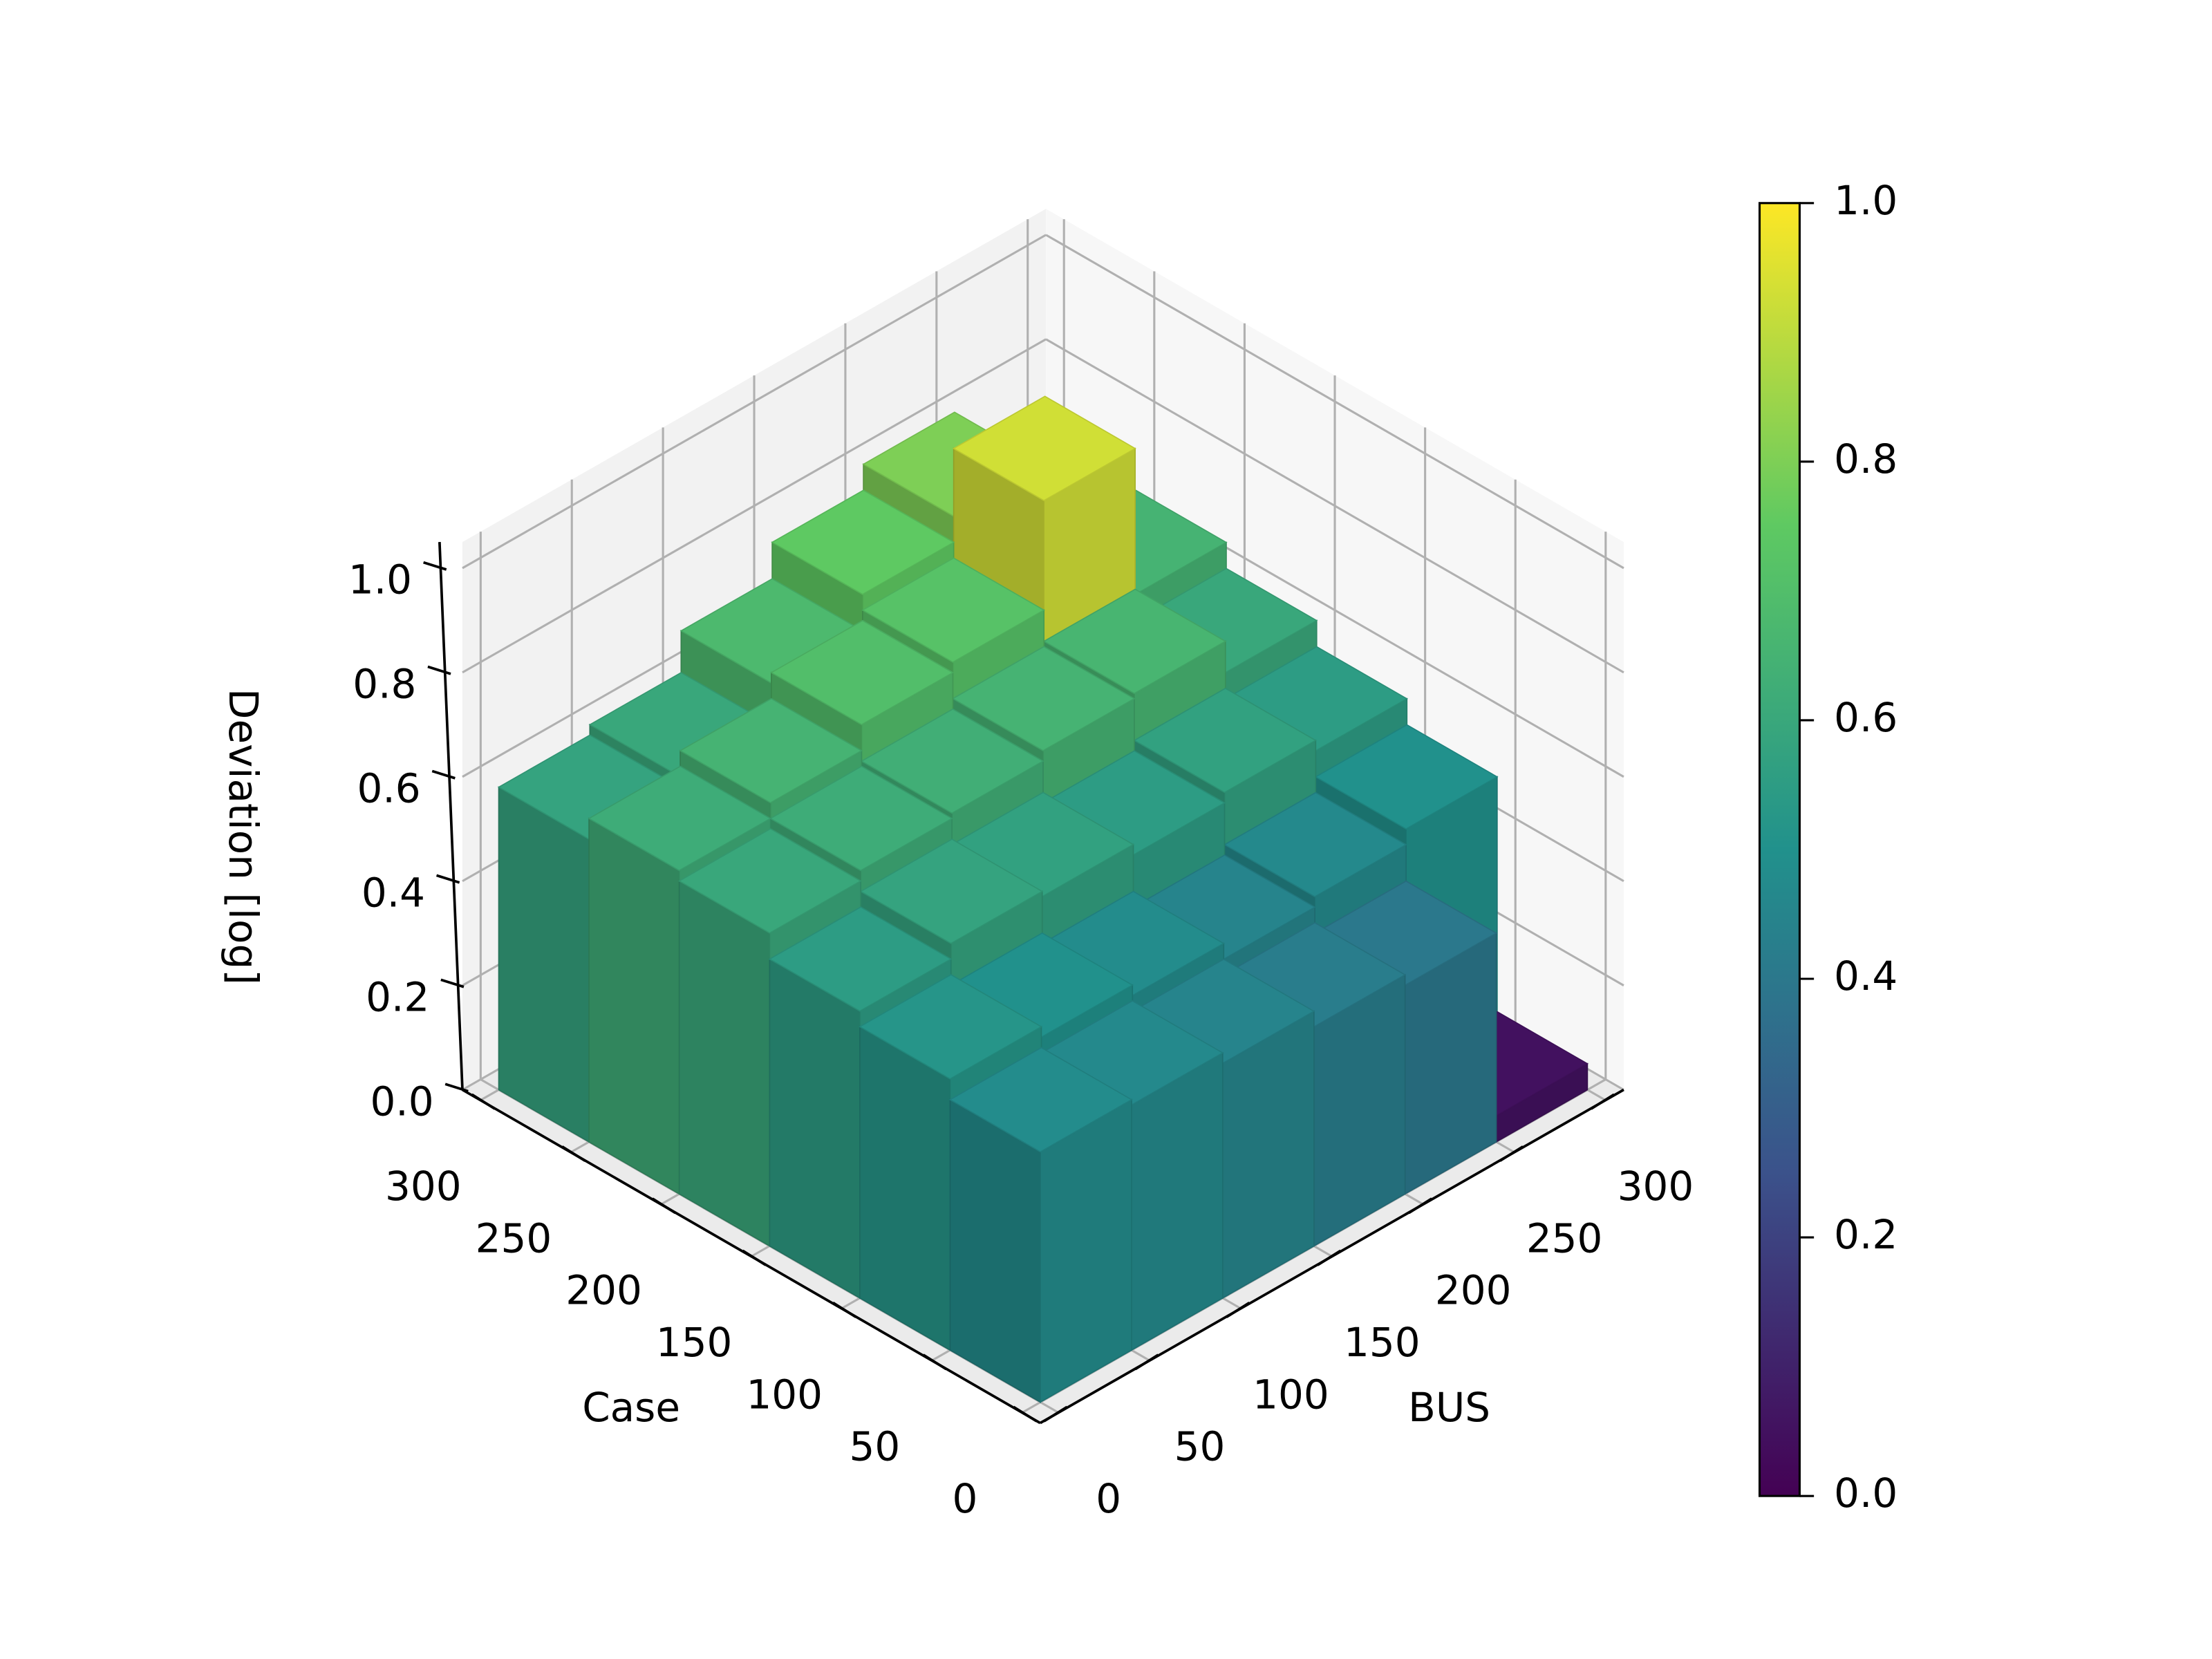 The height and width of the screenshot is (1659, 2212). Describe the element at coordinates (1108, 1498) in the screenshot. I see `x-tick-label: 0` at that location.